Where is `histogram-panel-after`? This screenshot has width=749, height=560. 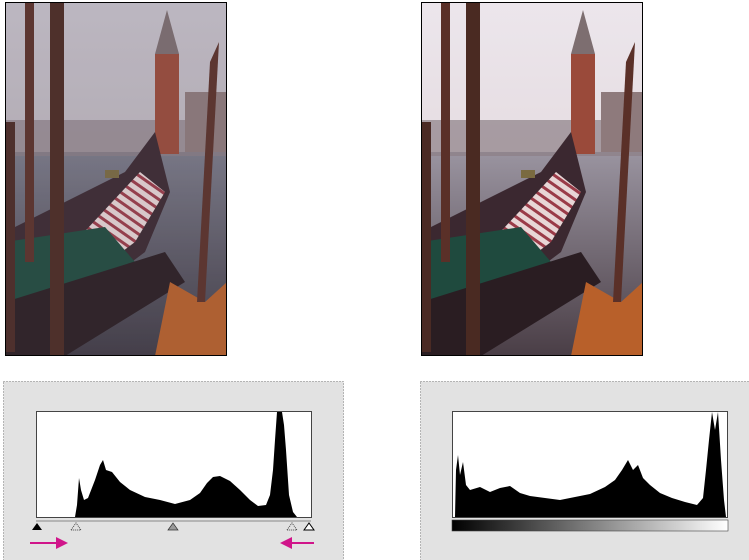
histogram-panel-after is located at coordinates (584, 470).